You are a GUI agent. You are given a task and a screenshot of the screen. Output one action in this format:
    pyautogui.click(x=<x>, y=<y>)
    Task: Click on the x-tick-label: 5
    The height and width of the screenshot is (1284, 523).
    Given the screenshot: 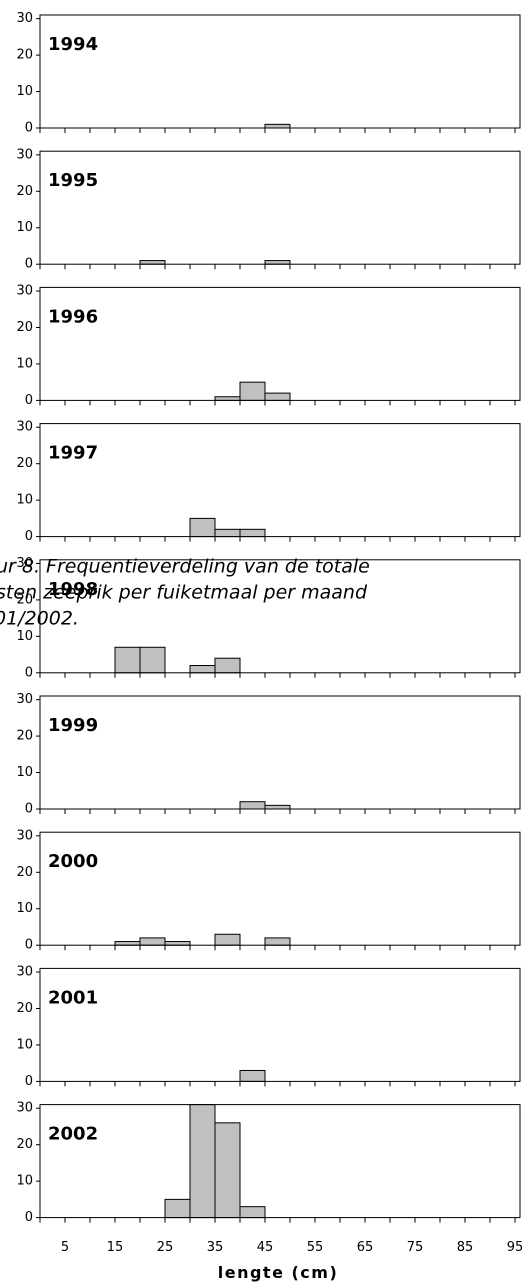 What is the action you would take?
    pyautogui.click(x=65, y=1247)
    